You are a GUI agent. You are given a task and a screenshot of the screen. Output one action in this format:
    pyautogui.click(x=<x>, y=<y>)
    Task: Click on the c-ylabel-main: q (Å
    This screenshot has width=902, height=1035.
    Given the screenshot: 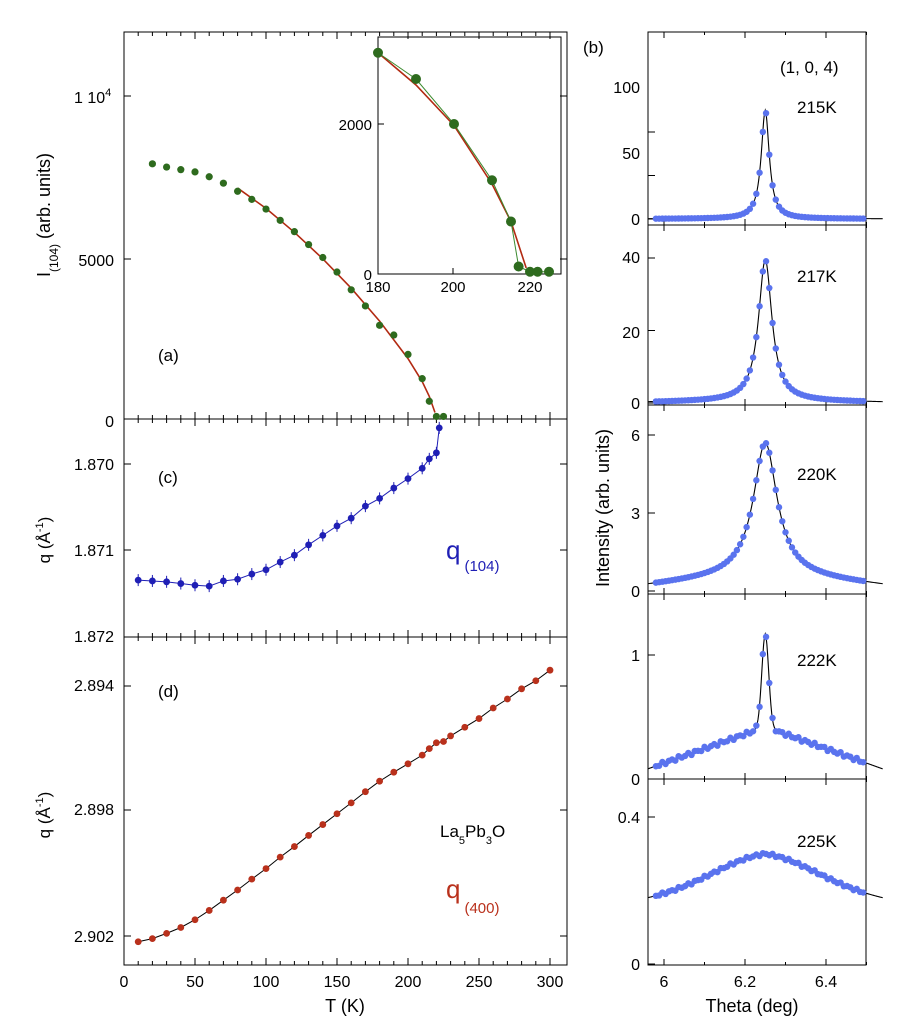 What is the action you would take?
    pyautogui.click(x=44, y=547)
    